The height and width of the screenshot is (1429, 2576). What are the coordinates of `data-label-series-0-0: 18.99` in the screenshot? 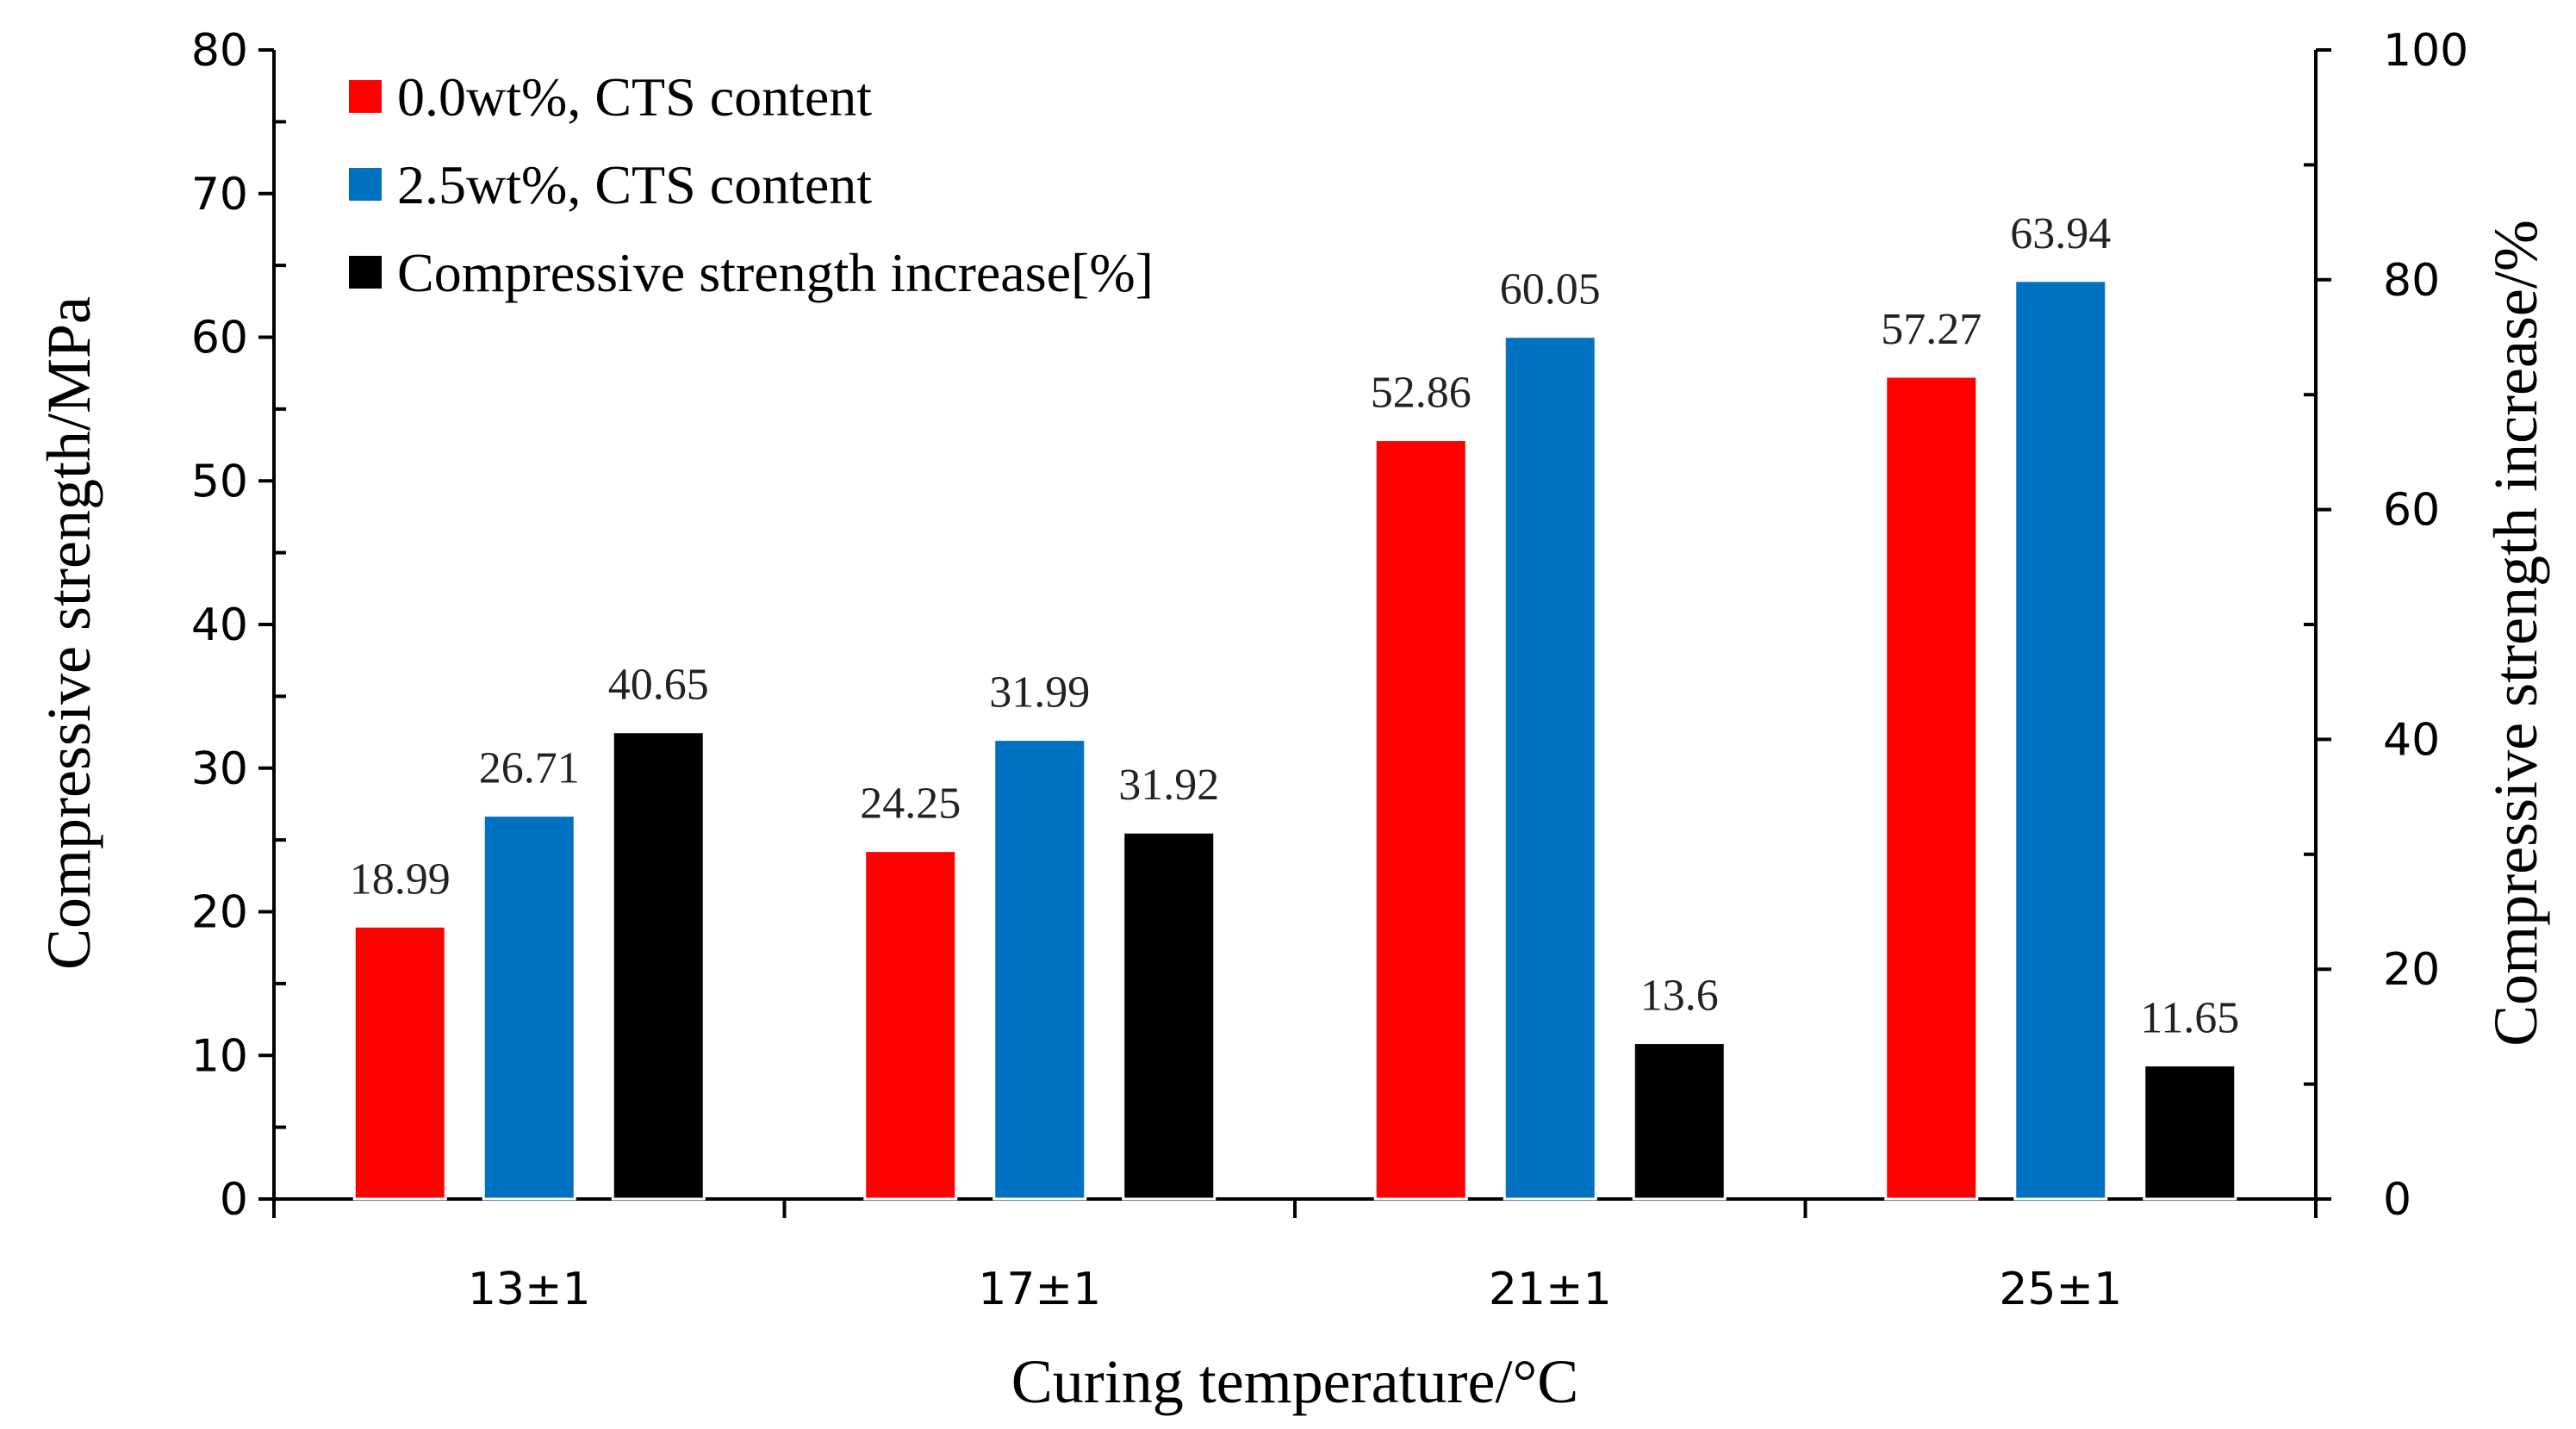 It's located at (401, 879).